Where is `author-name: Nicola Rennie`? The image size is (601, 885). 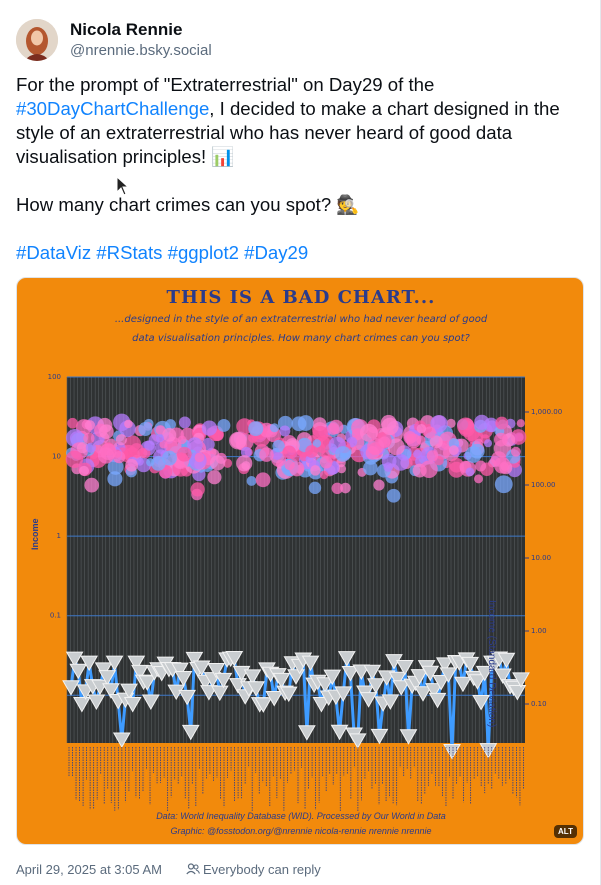 author-name: Nicola Rennie is located at coordinates (126, 29).